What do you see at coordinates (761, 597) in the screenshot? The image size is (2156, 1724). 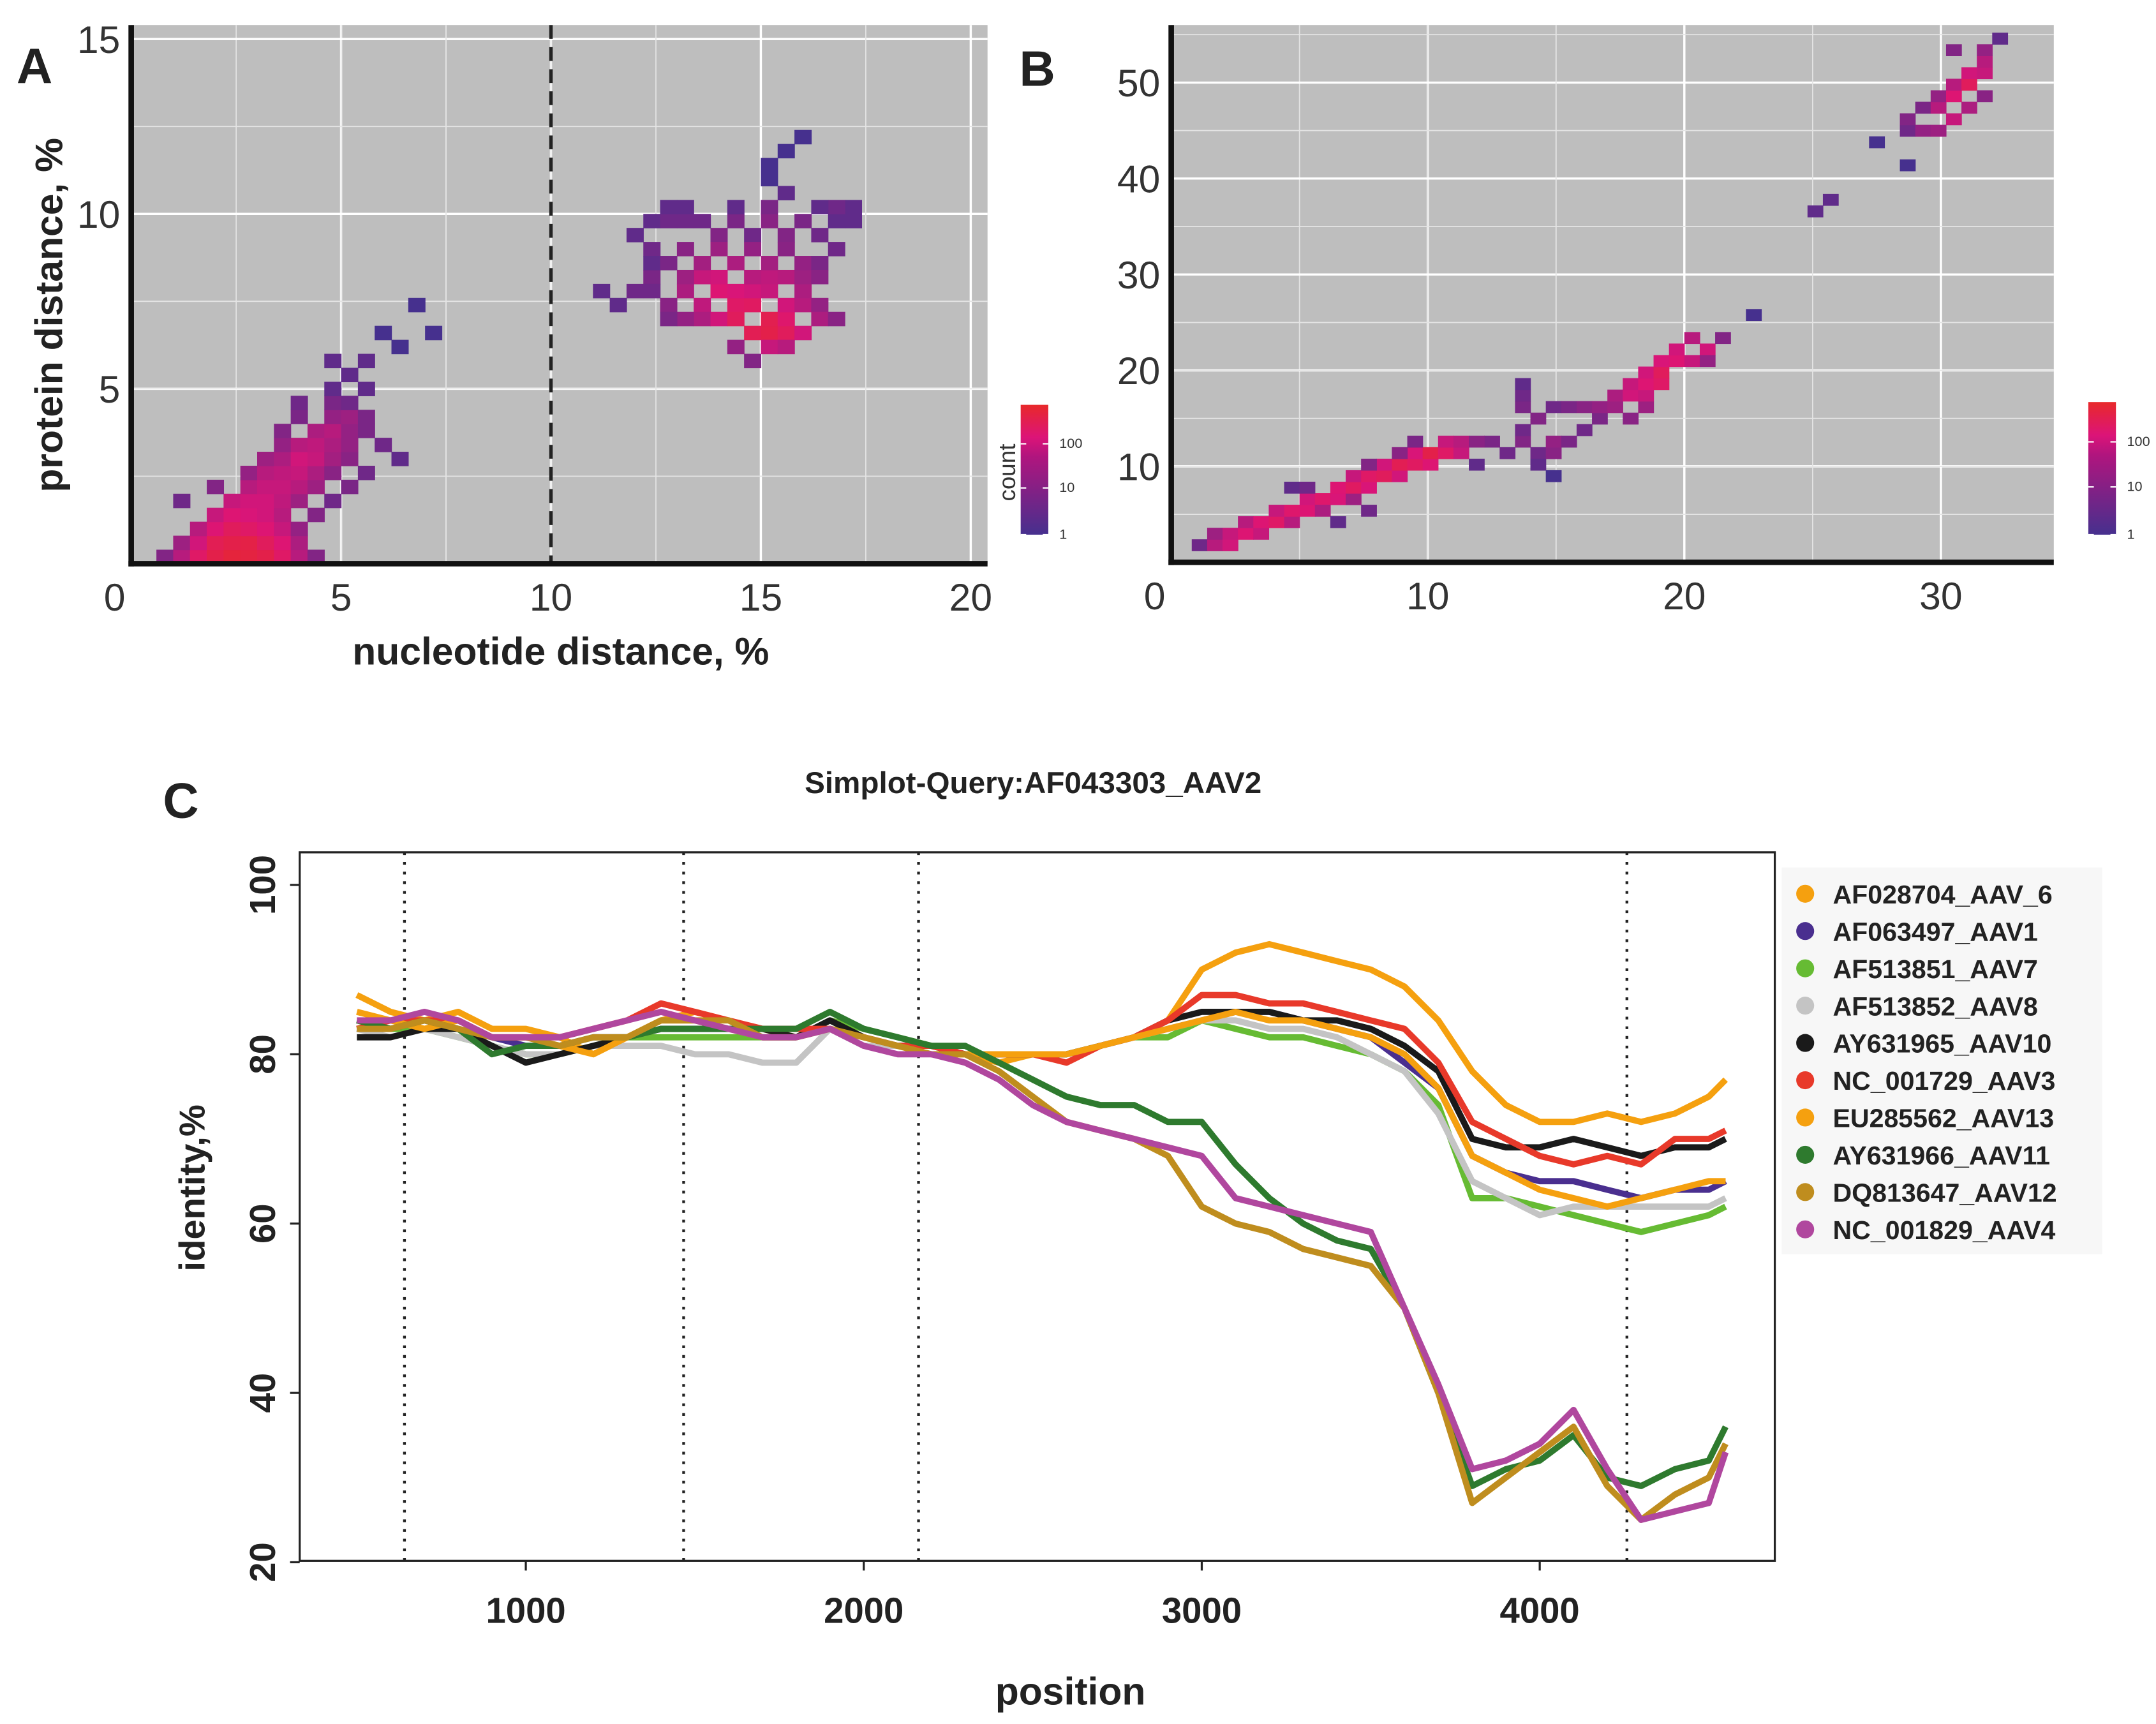 I see `x-tick-label: 15` at bounding box center [761, 597].